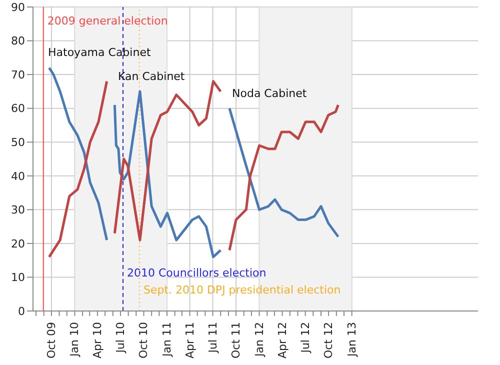 This screenshot has width=500, height=365. Describe the element at coordinates (143, 340) in the screenshot. I see `x-tick-label: Oct 10` at that location.